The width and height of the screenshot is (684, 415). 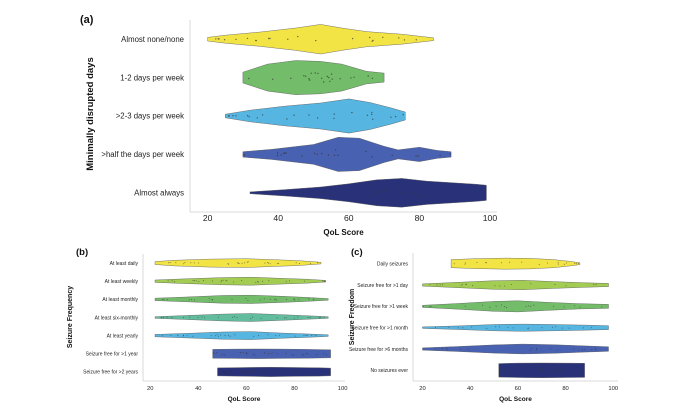 What do you see at coordinates (518, 389) in the screenshot?
I see `x-tick-label: 60` at bounding box center [518, 389].